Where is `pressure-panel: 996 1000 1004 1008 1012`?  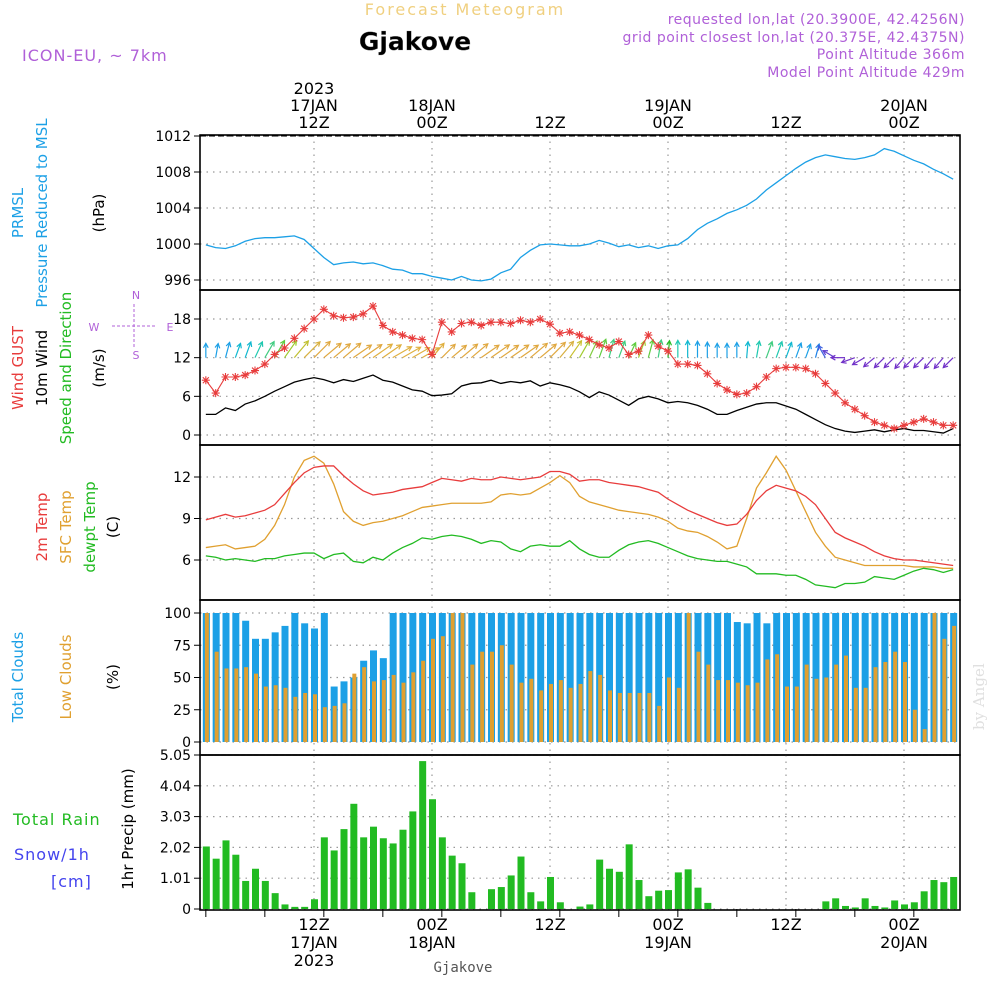 pressure-panel: 996 1000 1004 1008 1012 is located at coordinates (558, 210).